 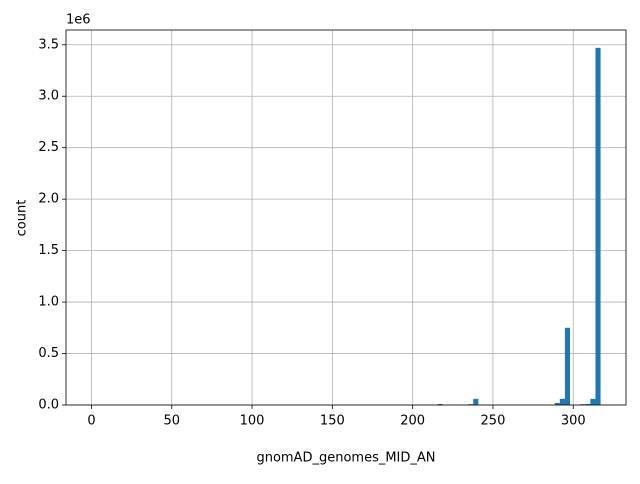 I want to click on y-tick-label: 1.5, so click(x=48, y=250).